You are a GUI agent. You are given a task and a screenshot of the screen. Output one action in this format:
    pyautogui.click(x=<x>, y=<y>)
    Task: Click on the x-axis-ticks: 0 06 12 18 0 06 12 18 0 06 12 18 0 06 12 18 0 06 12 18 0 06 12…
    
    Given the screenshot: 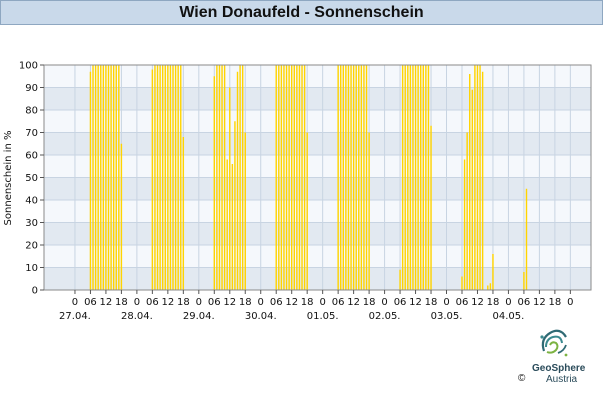 What is the action you would take?
    pyautogui.click(x=323, y=299)
    